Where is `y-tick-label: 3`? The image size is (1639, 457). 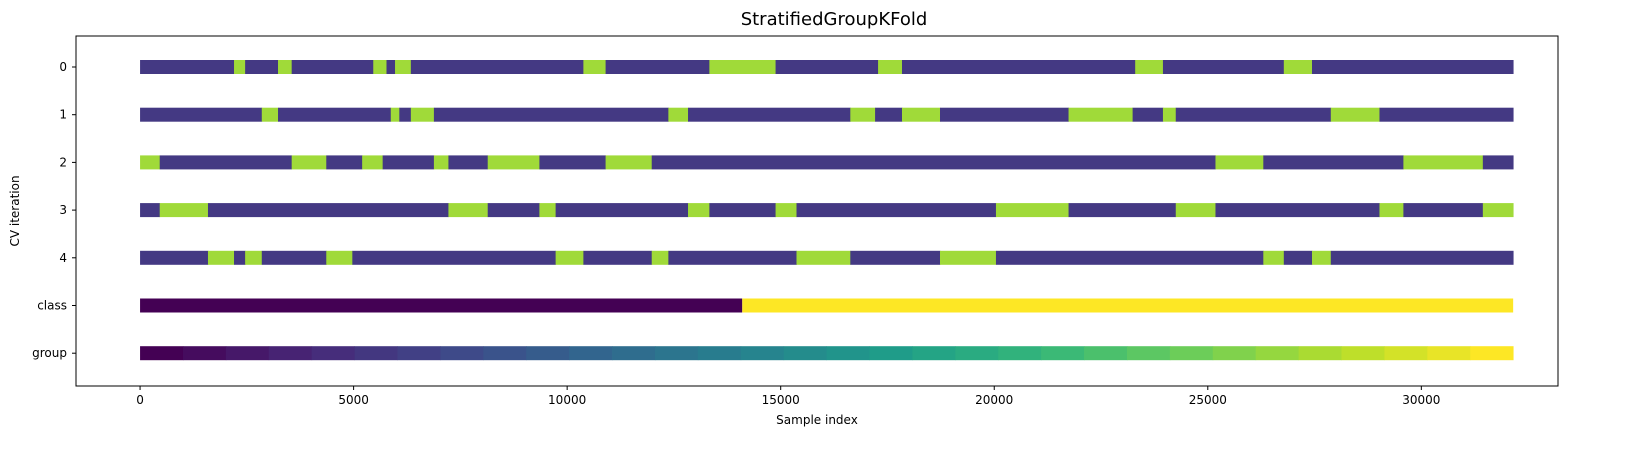
y-tick-label: 3 is located at coordinates (63, 210).